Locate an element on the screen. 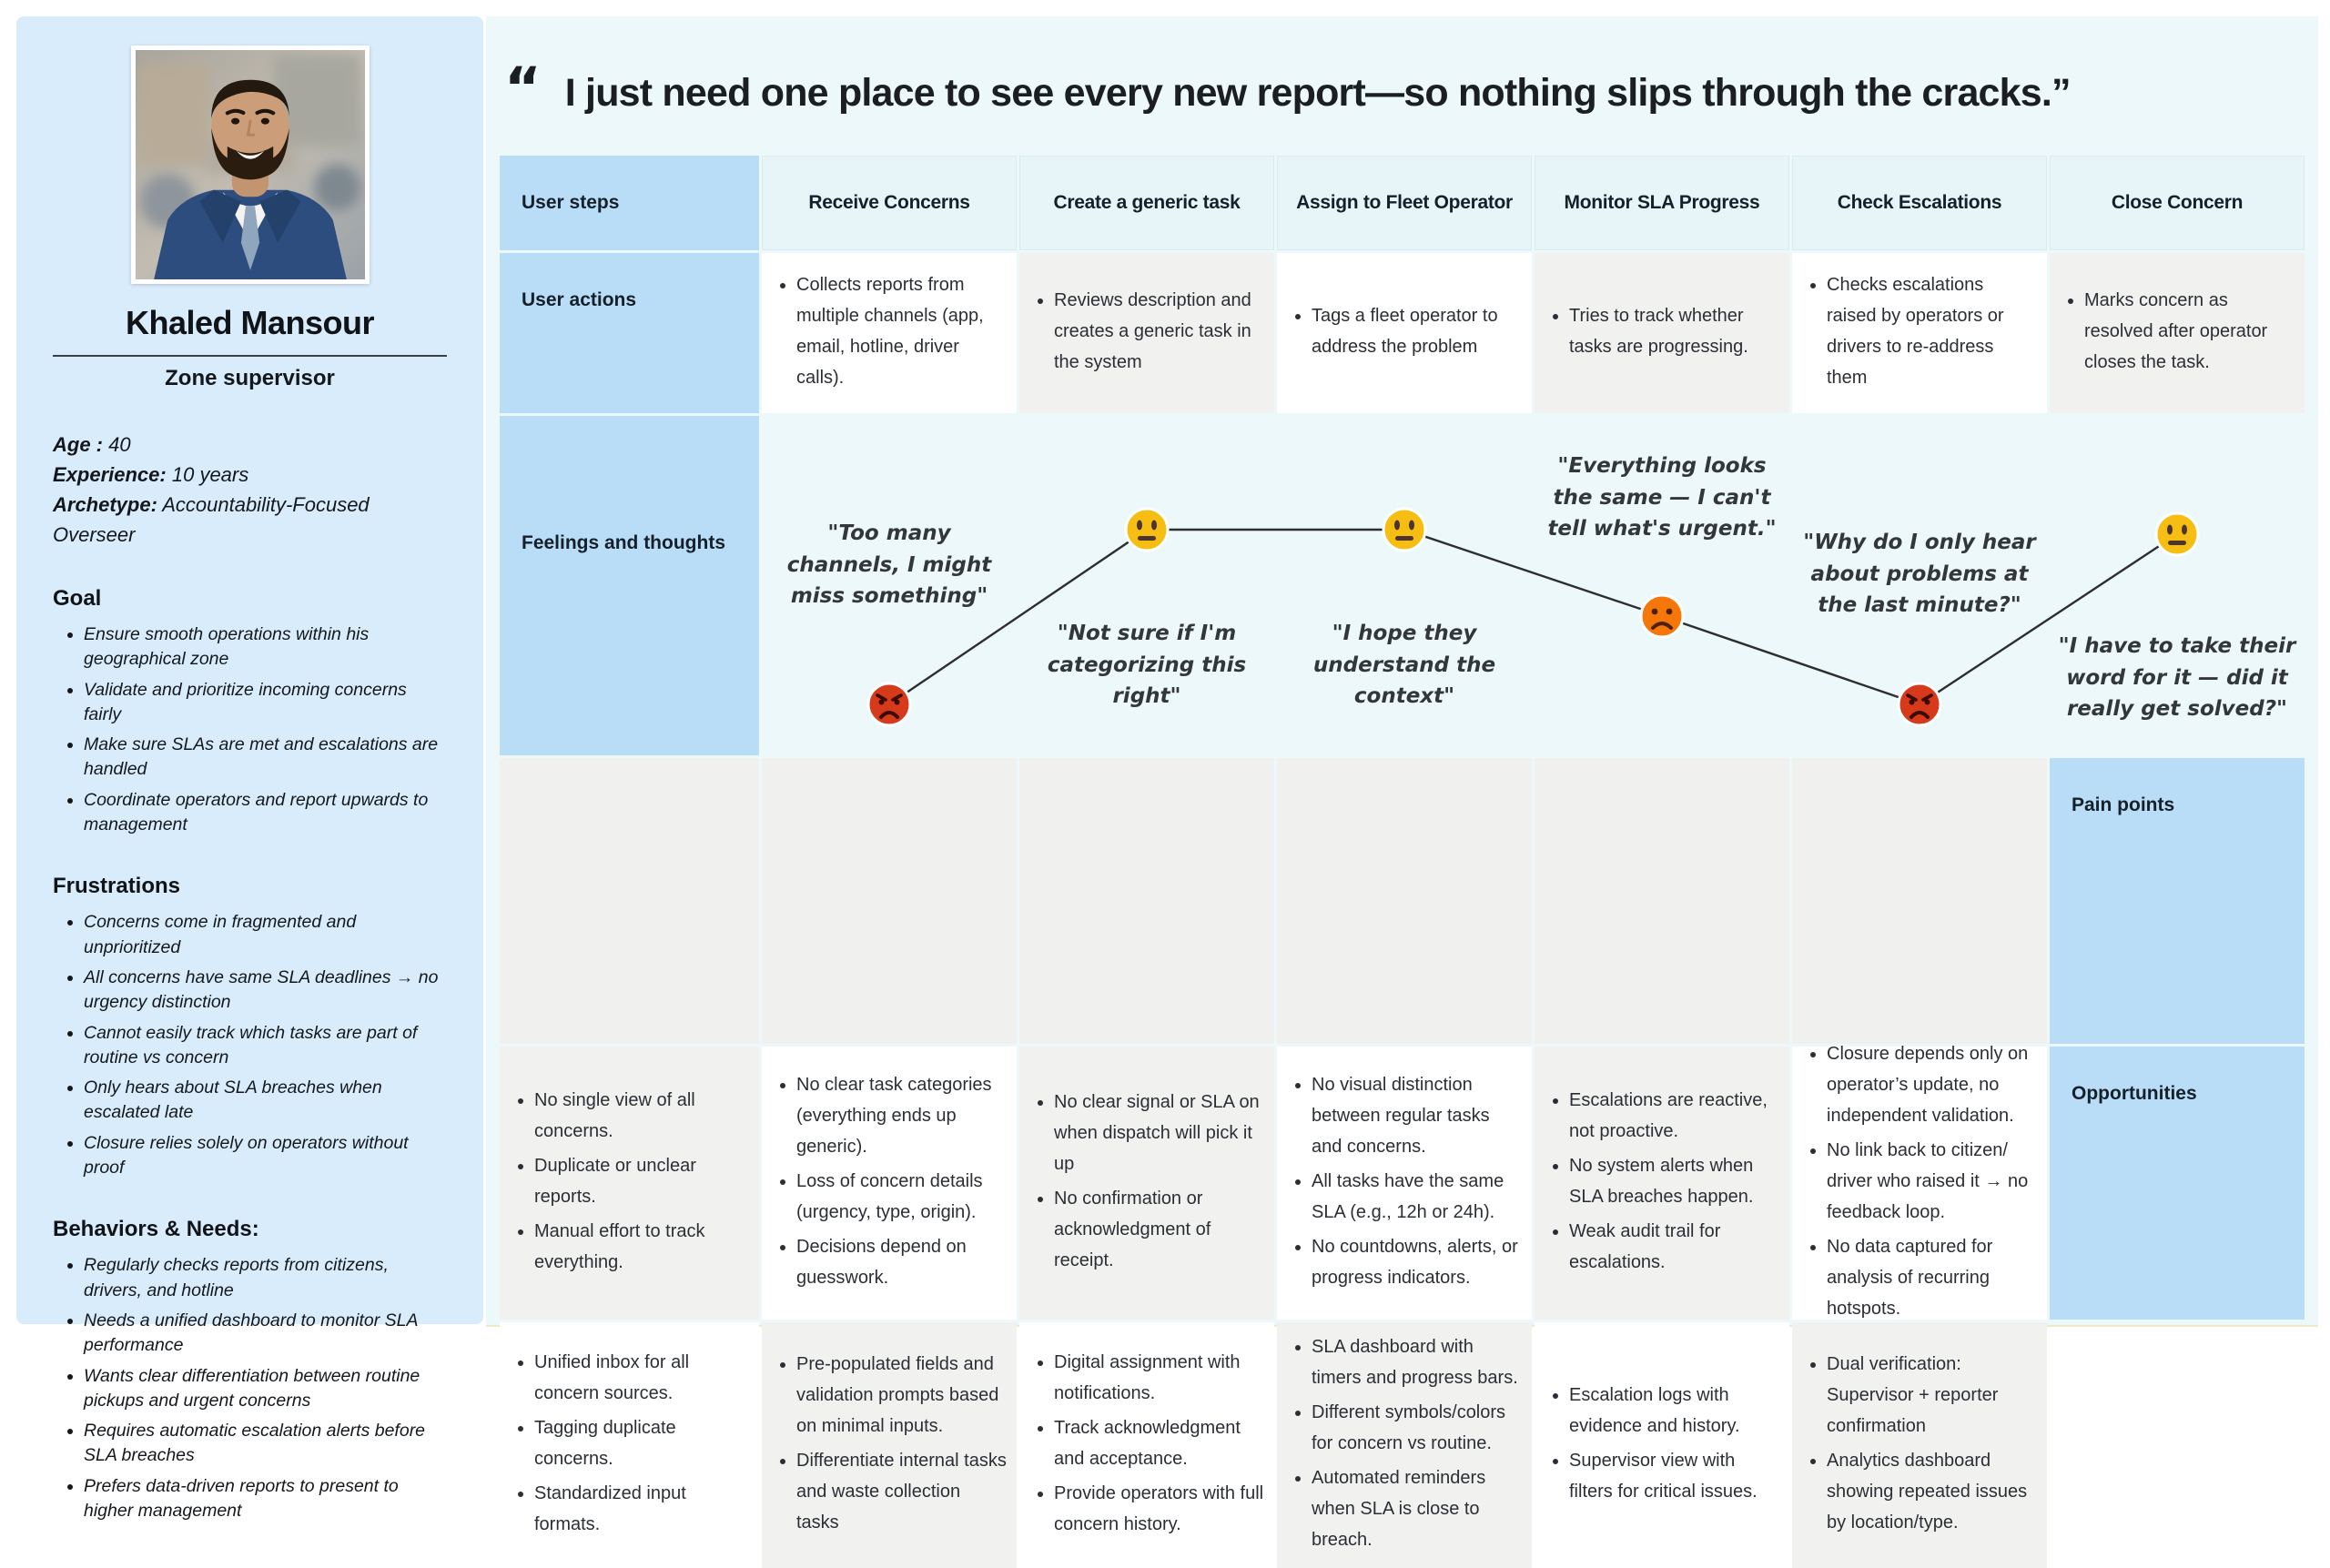  angry-face-icon is located at coordinates (1919, 704).